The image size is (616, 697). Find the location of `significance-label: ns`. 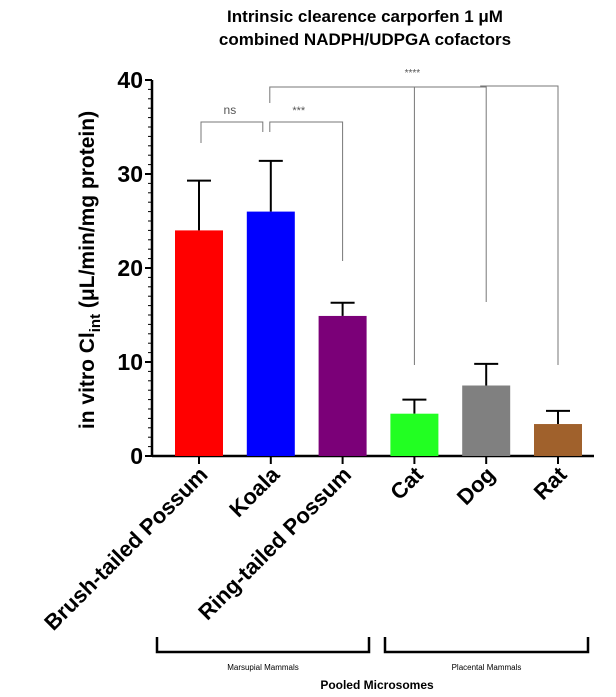

significance-label: ns is located at coordinates (230, 110).